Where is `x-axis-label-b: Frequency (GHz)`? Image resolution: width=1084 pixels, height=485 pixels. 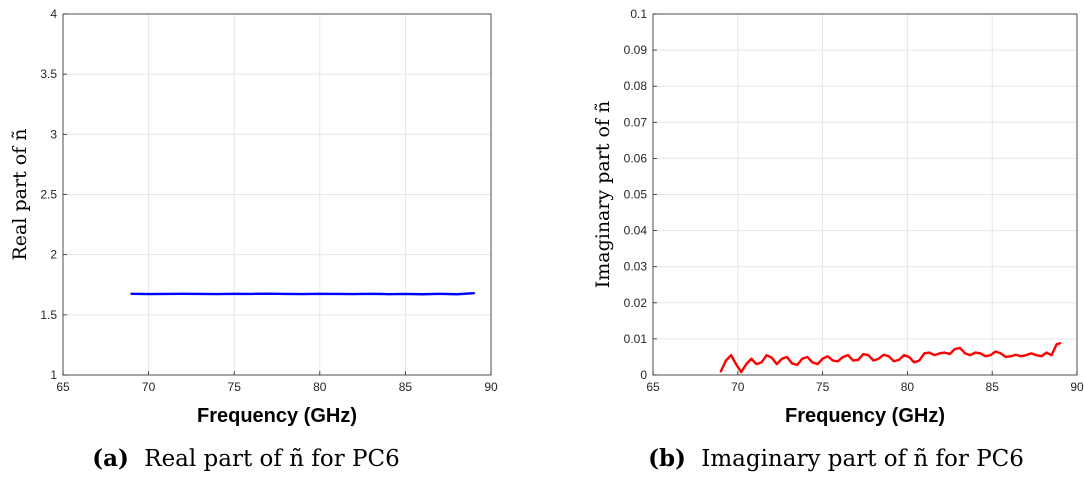 x-axis-label-b: Frequency (GHz) is located at coordinates (865, 416).